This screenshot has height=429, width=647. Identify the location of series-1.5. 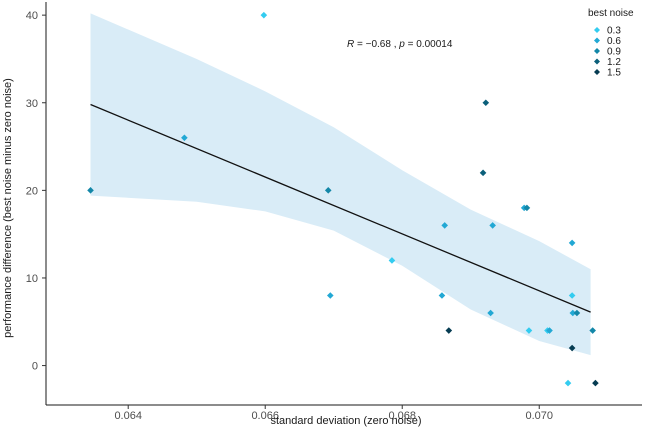
(522, 357).